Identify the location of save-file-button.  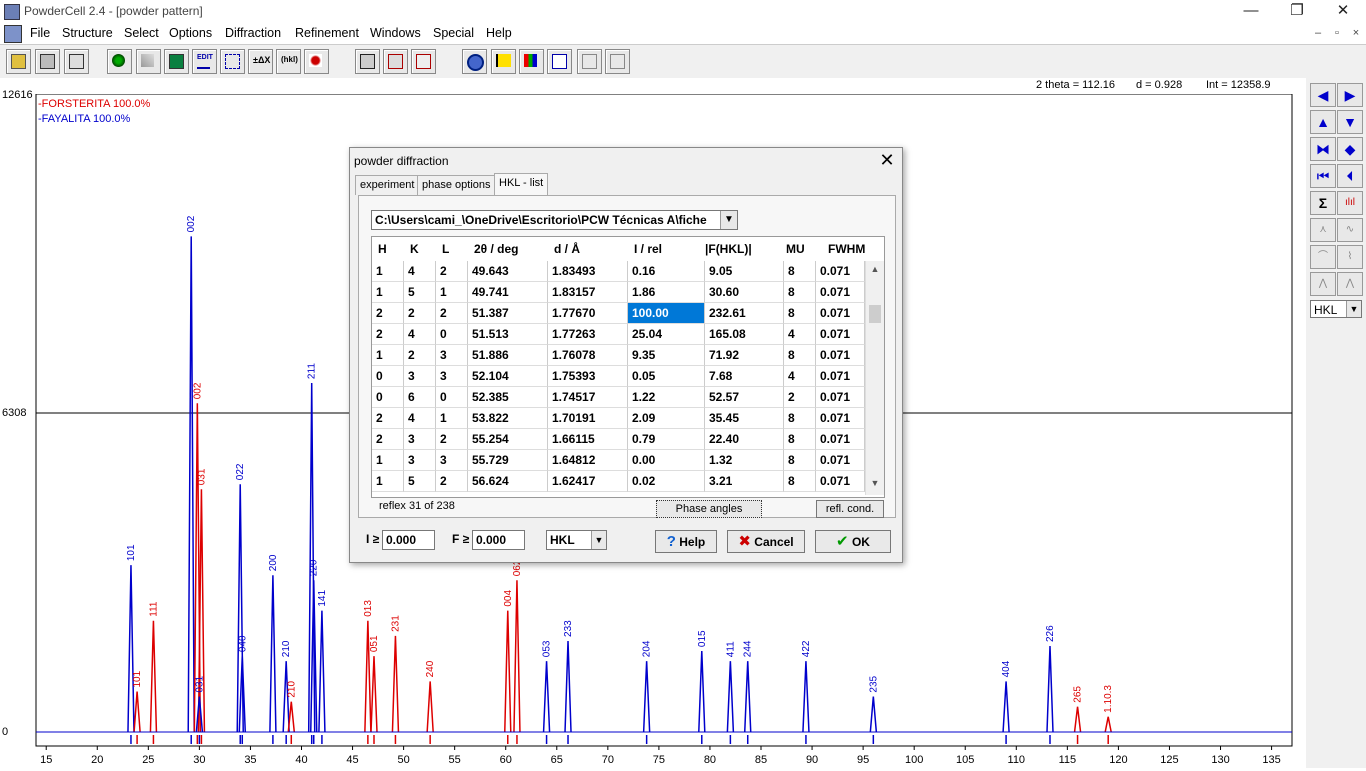
(47, 61).